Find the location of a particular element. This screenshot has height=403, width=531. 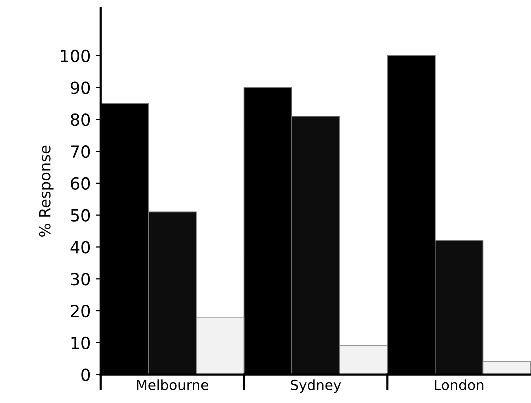

y-tick-label: 30 is located at coordinates (80, 279).